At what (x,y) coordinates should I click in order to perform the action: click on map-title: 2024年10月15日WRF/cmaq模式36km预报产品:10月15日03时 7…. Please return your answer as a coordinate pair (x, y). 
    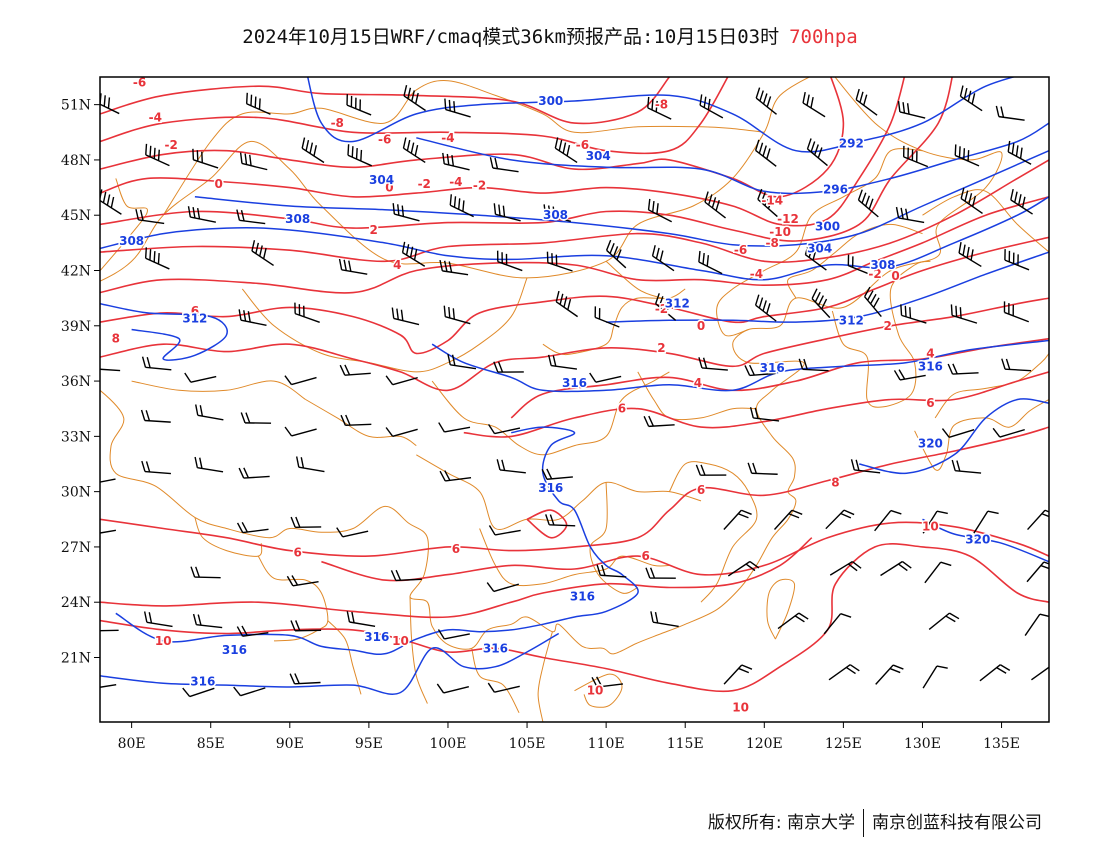
    Looking at the image, I should click on (550, 35).